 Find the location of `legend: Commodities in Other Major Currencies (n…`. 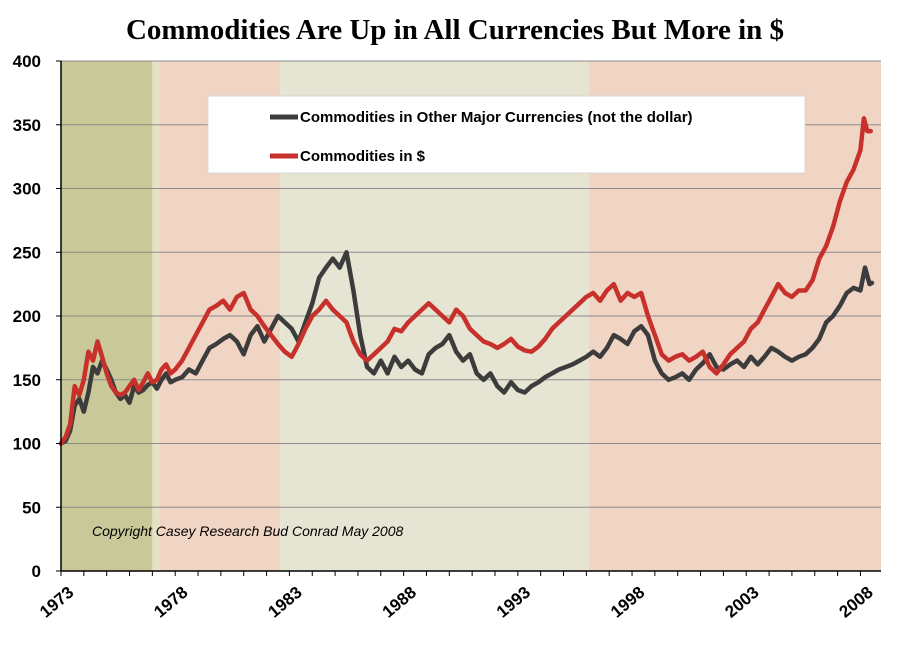

legend: Commodities in Other Major Currencies (n… is located at coordinates (506, 134).